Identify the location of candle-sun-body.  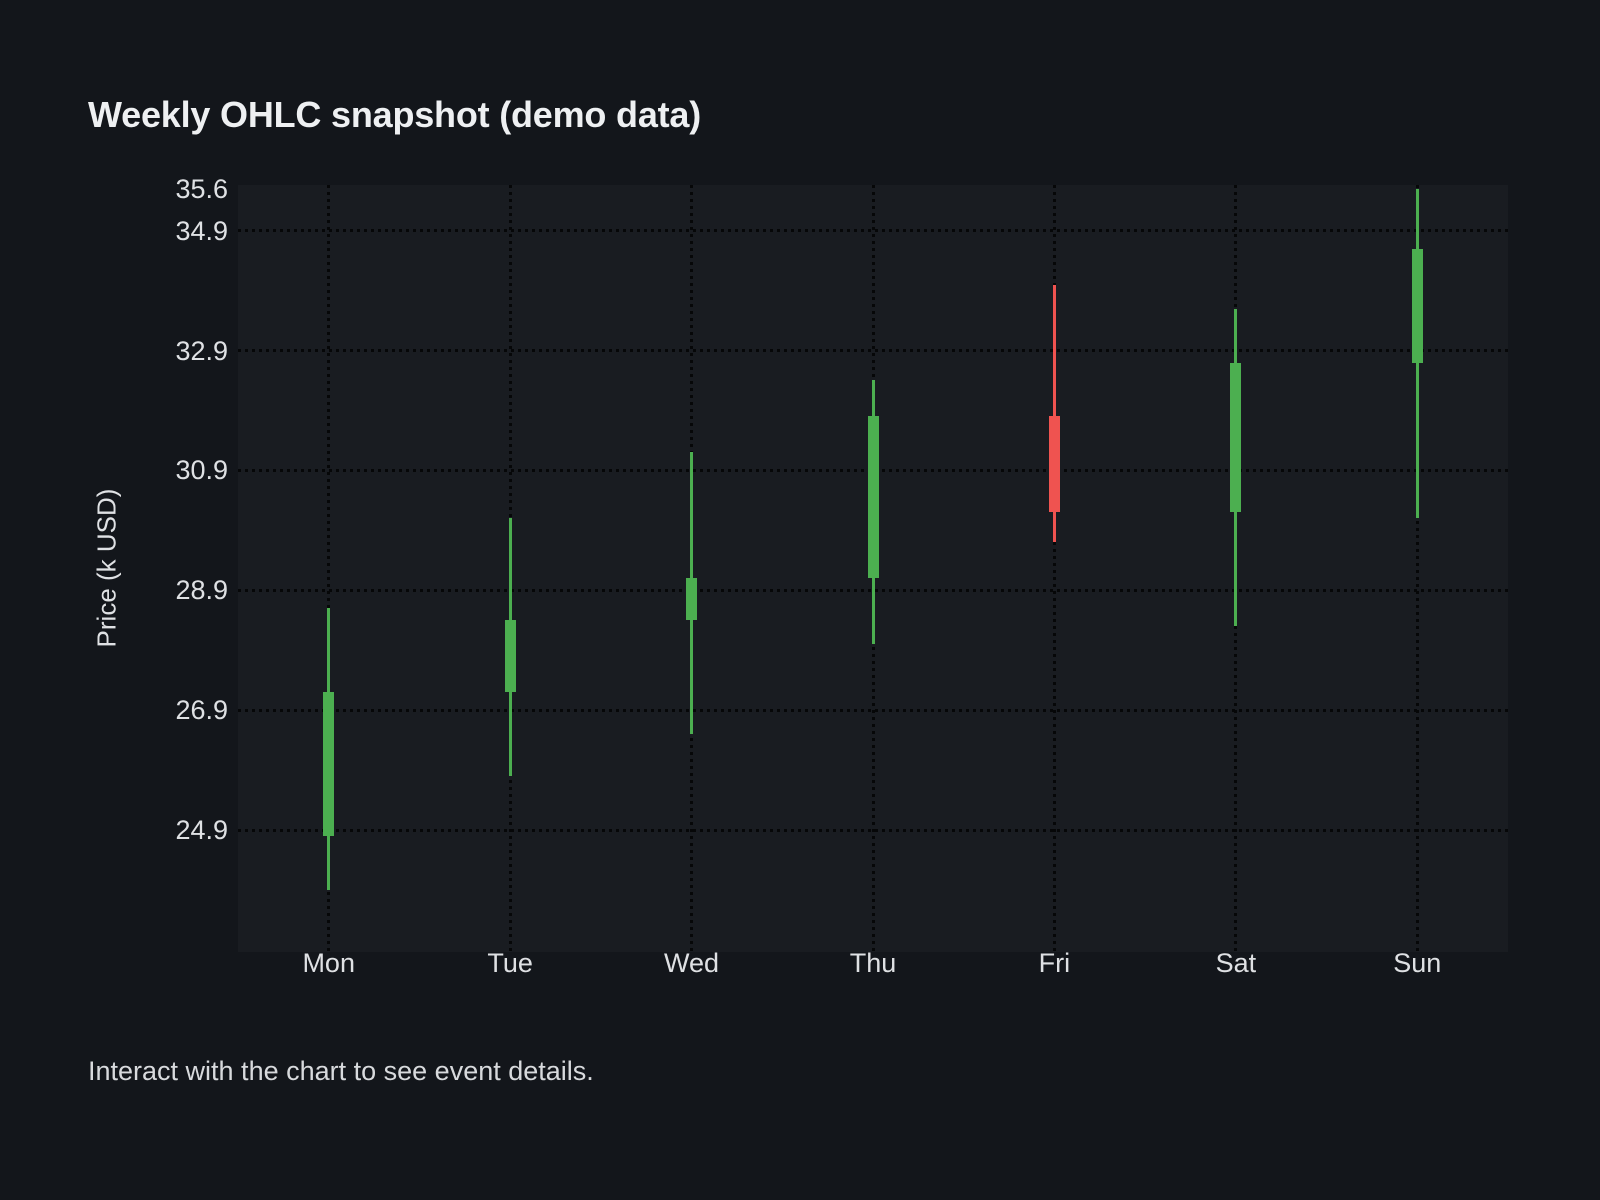
(1417, 305).